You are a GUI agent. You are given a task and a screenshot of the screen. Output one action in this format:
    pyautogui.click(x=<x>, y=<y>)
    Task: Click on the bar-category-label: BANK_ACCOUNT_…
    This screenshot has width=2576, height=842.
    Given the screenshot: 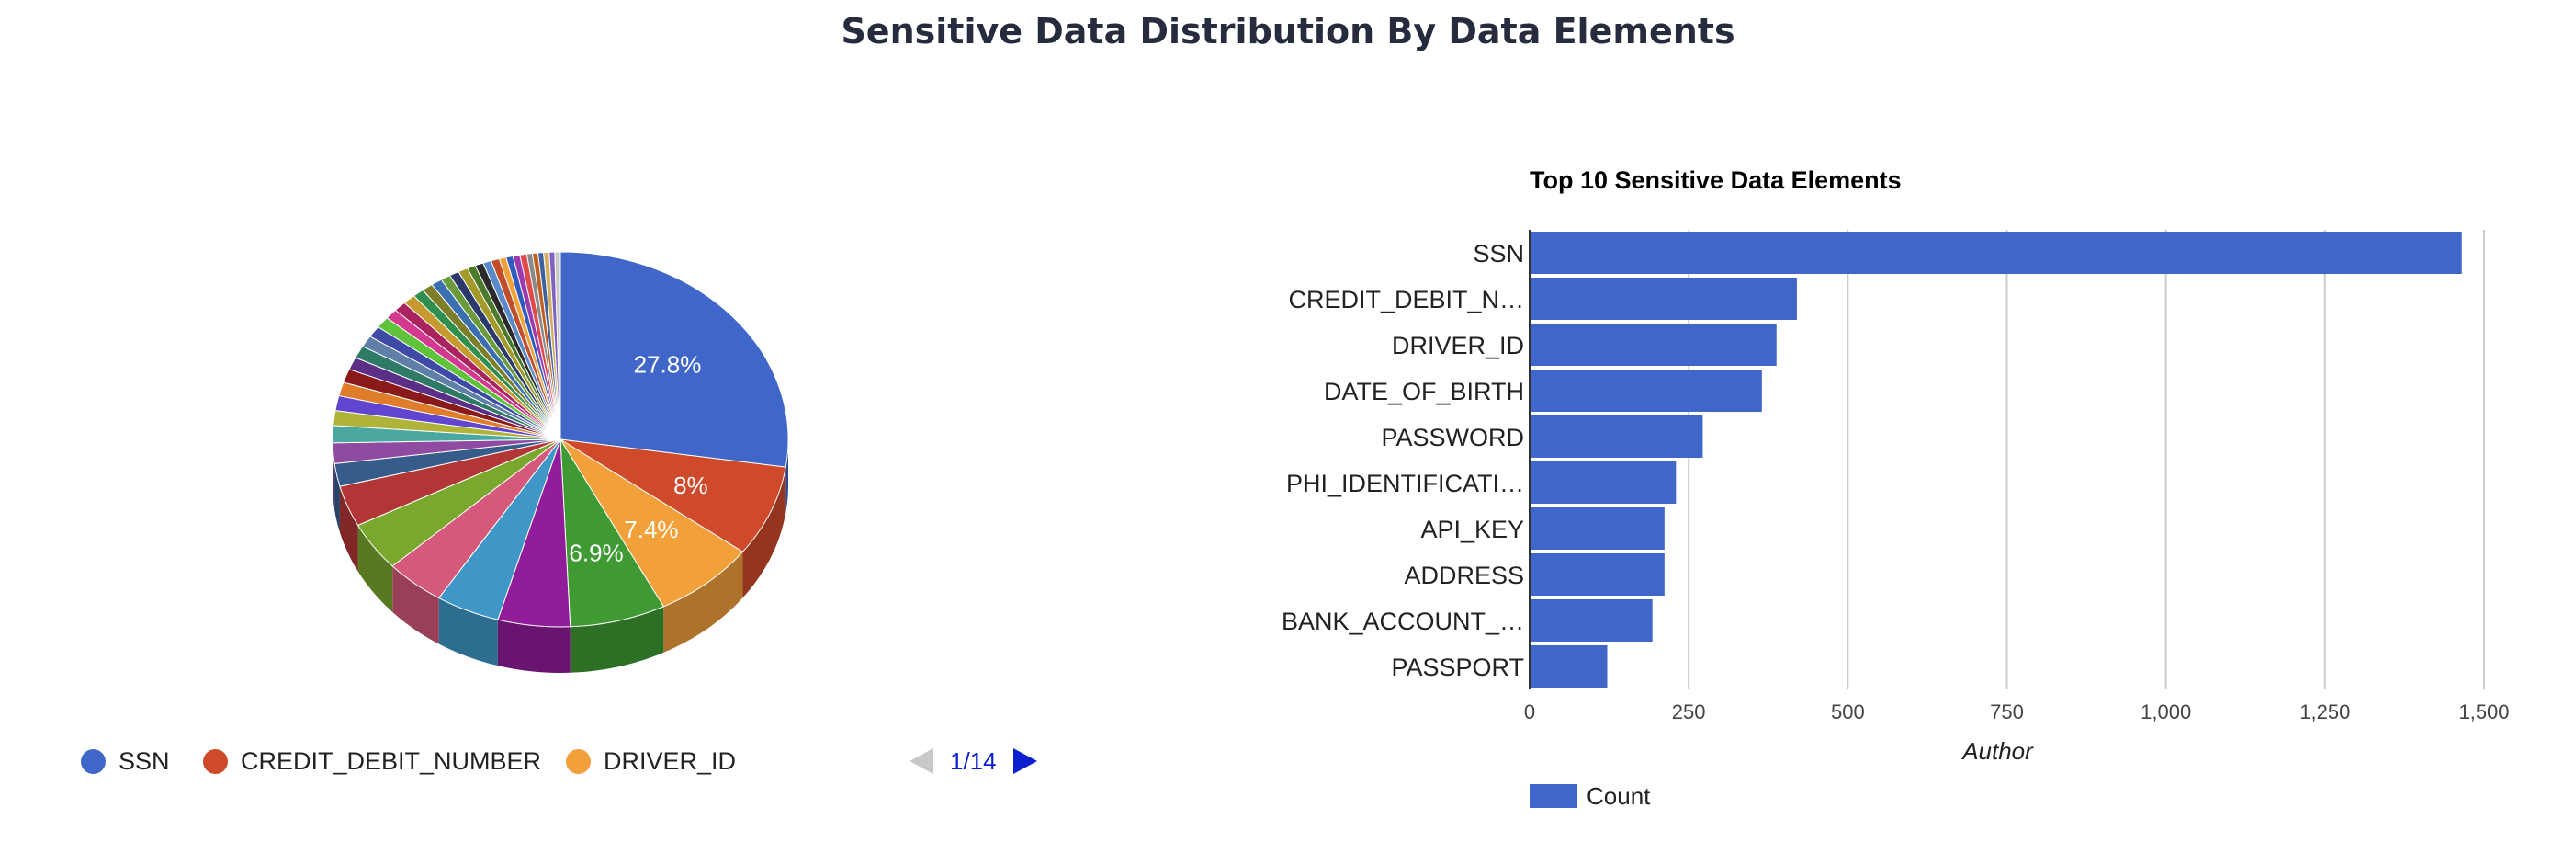 What is the action you would take?
    pyautogui.click(x=1403, y=622)
    